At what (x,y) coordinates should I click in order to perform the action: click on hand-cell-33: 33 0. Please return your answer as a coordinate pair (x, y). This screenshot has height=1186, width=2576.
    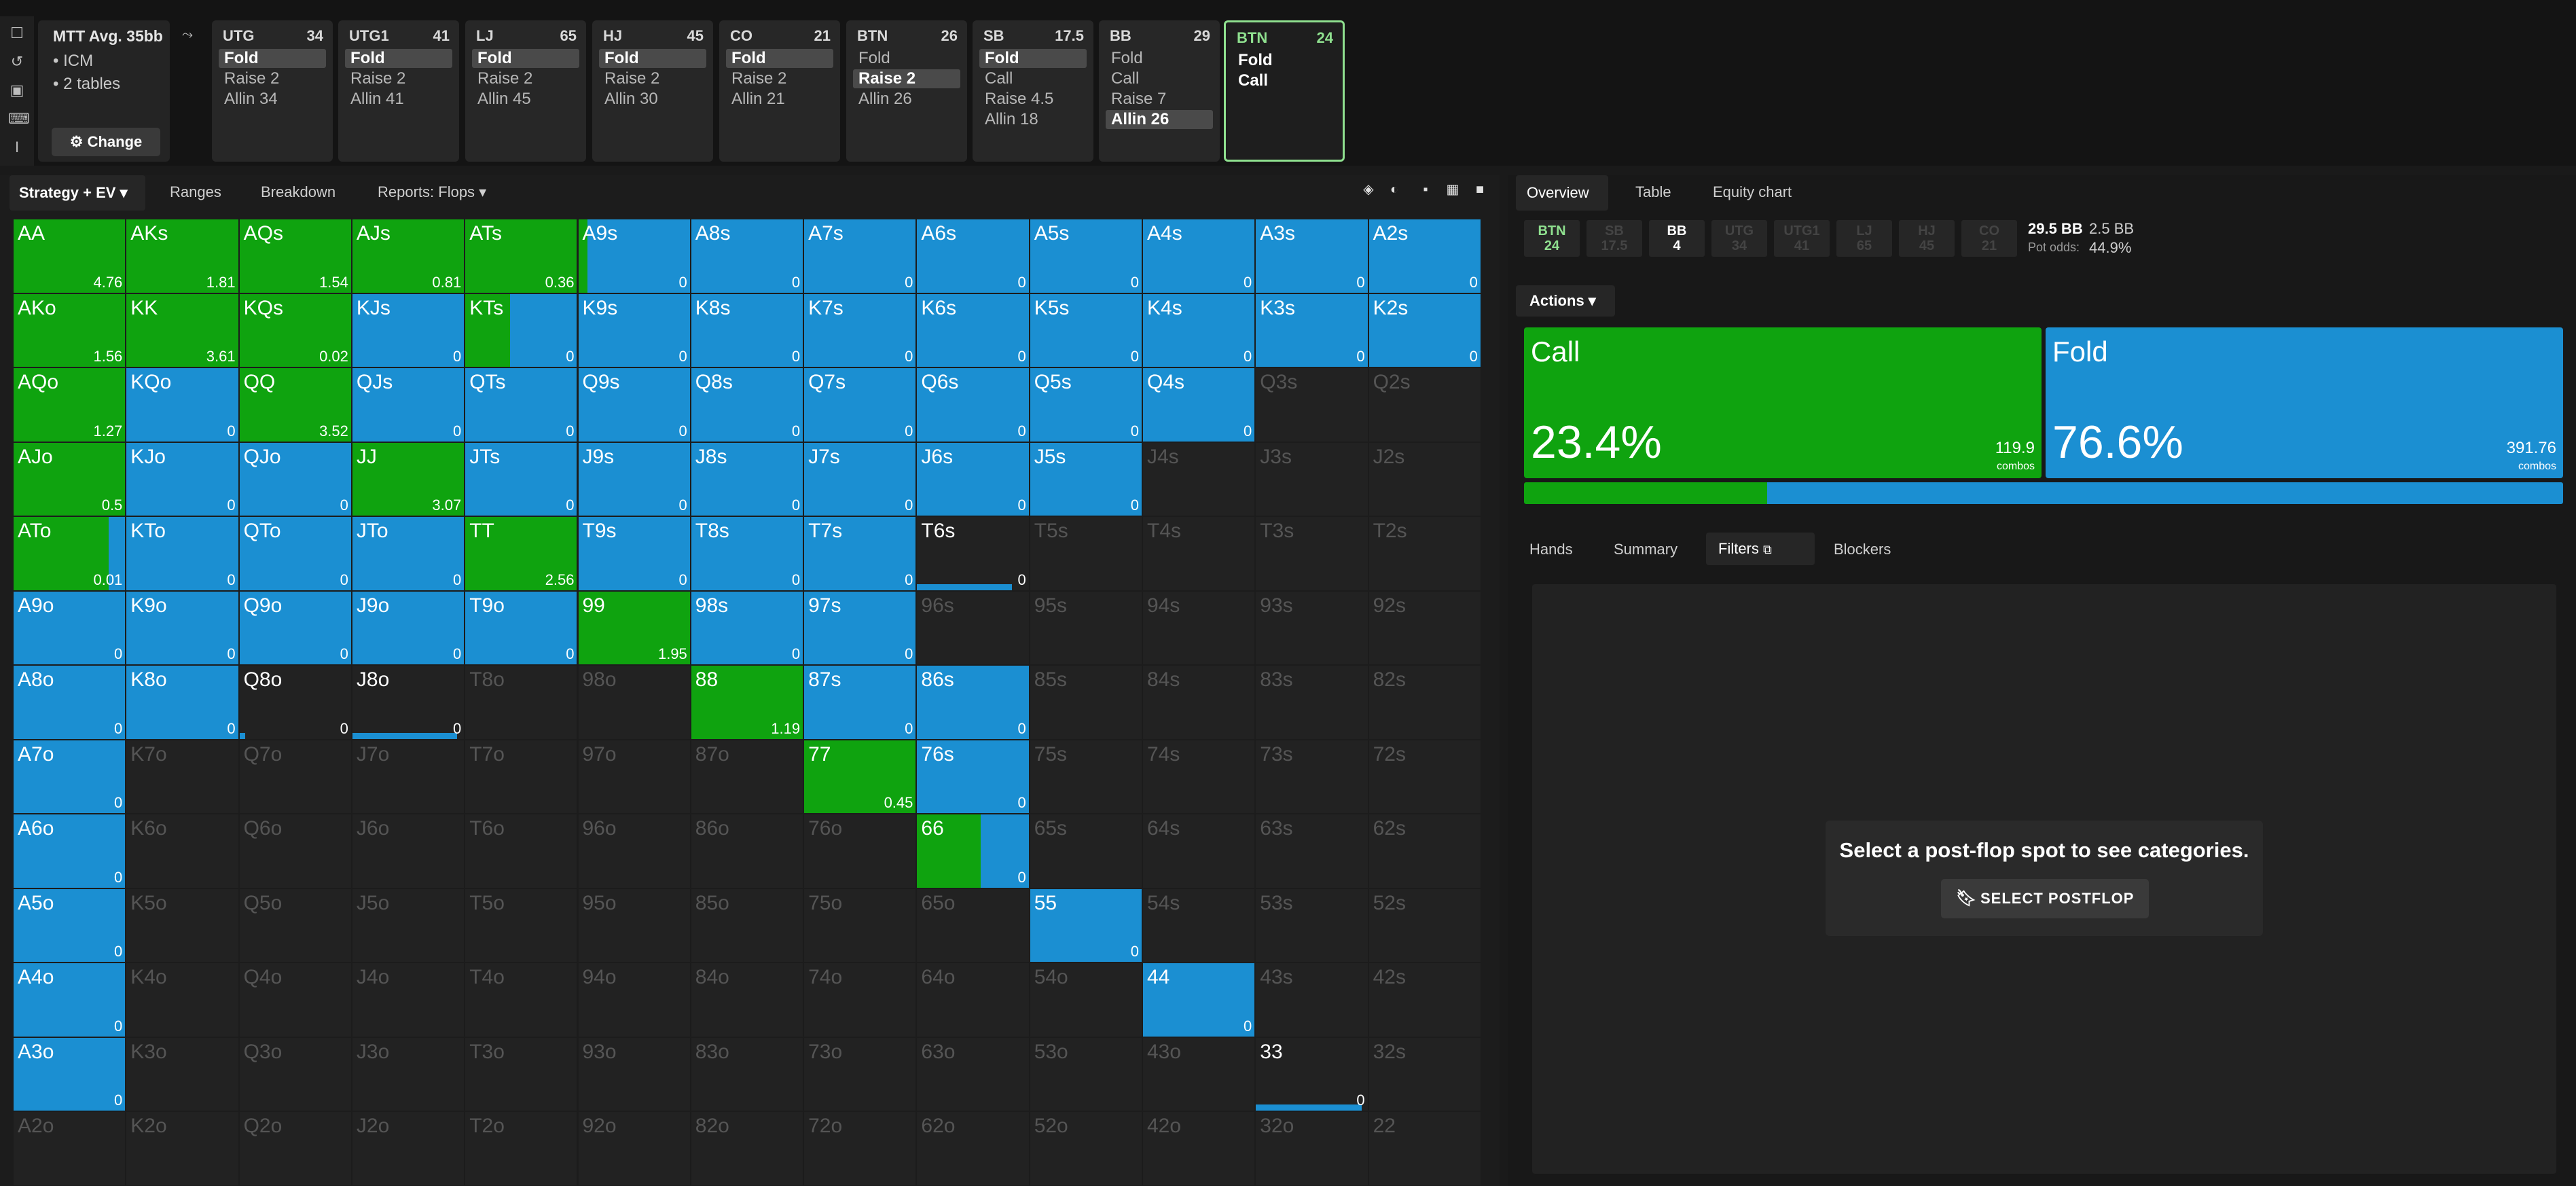
    Looking at the image, I should click on (1312, 1074).